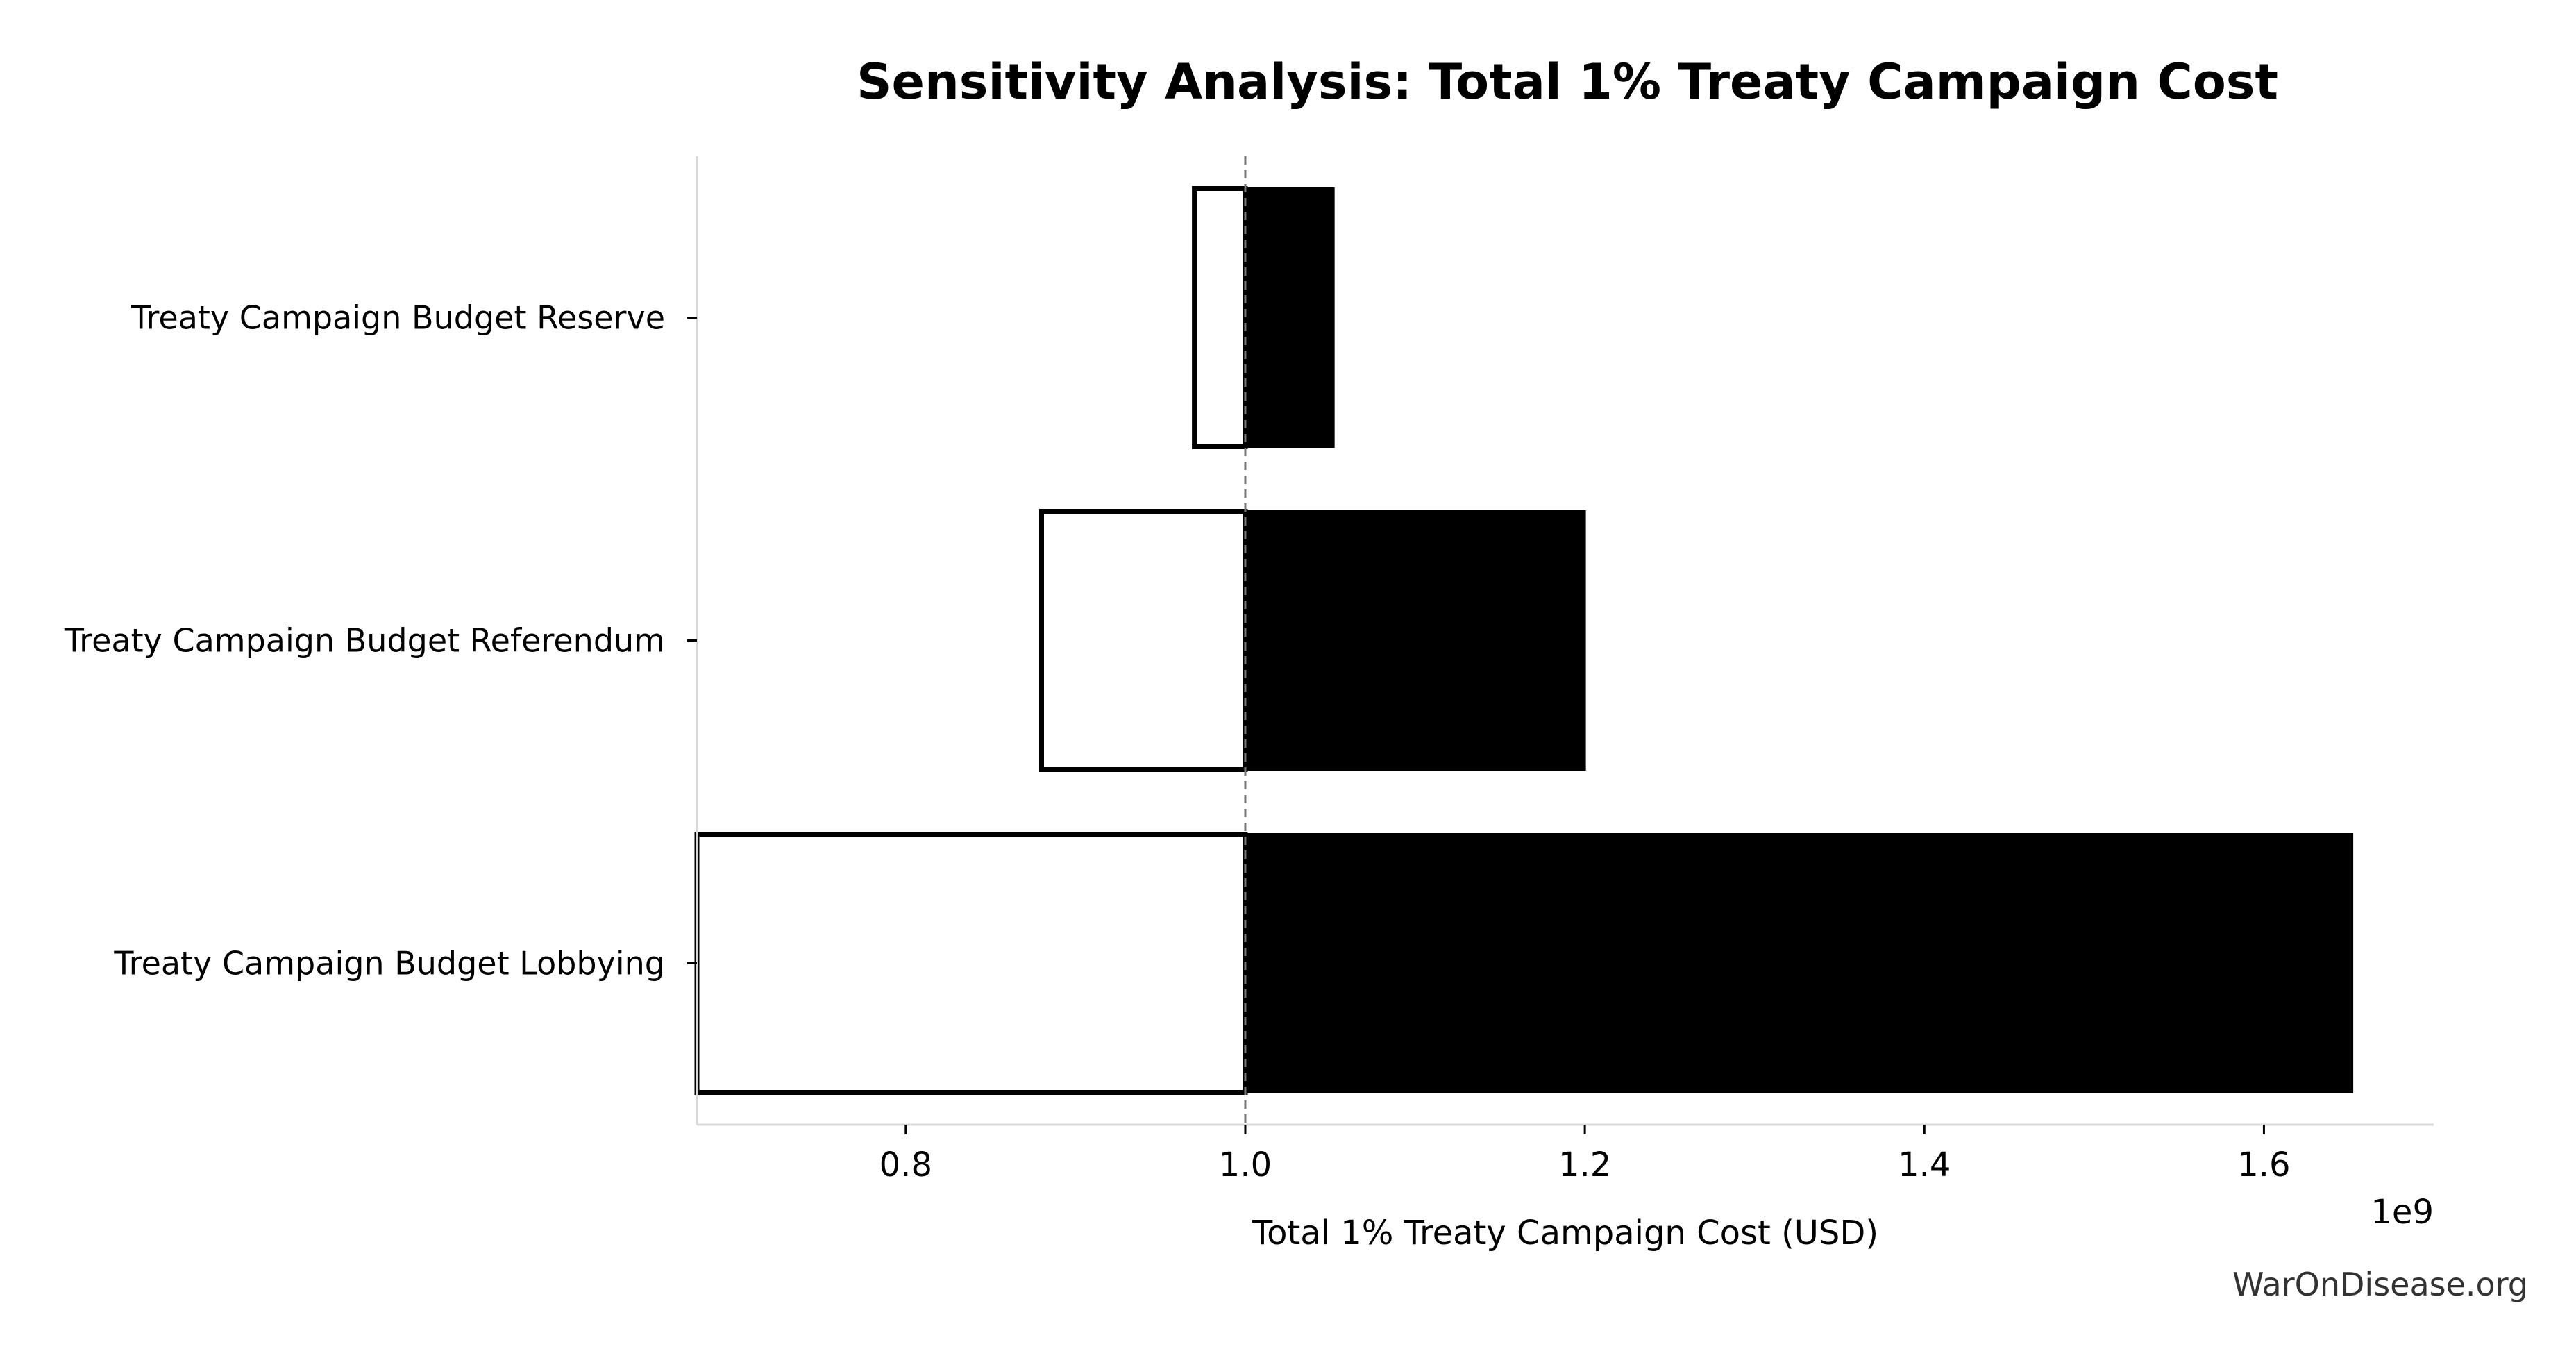 The height and width of the screenshot is (1358, 2576). Describe the element at coordinates (398, 318) in the screenshot. I see `category-label-treaty-campaign-budget-reserve: Treaty Campaign Budget Reserve` at that location.